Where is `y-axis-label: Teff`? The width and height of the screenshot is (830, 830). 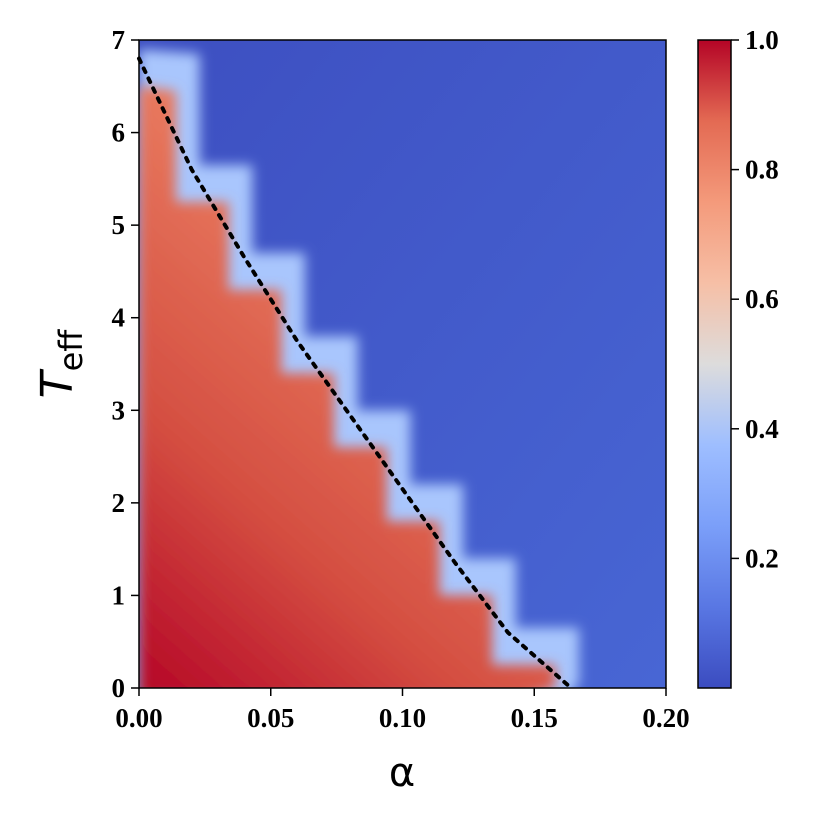 y-axis-label: Teff is located at coordinates (61, 364).